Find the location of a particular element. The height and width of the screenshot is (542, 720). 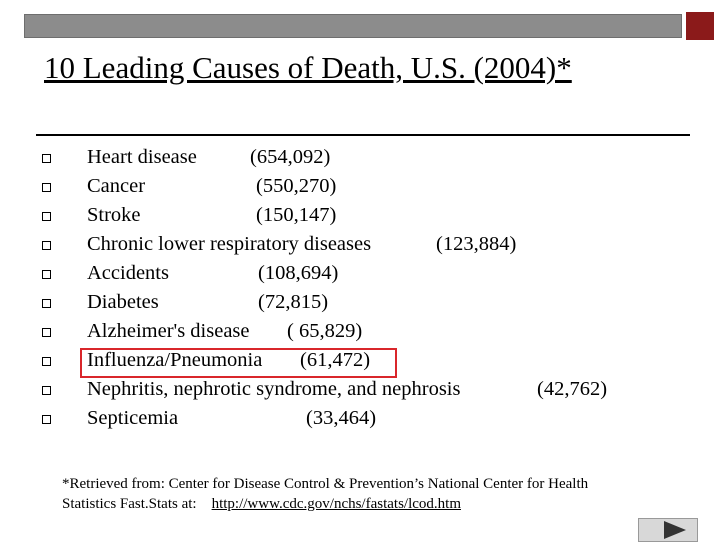

cause-name: Stroke is located at coordinates (114, 215).